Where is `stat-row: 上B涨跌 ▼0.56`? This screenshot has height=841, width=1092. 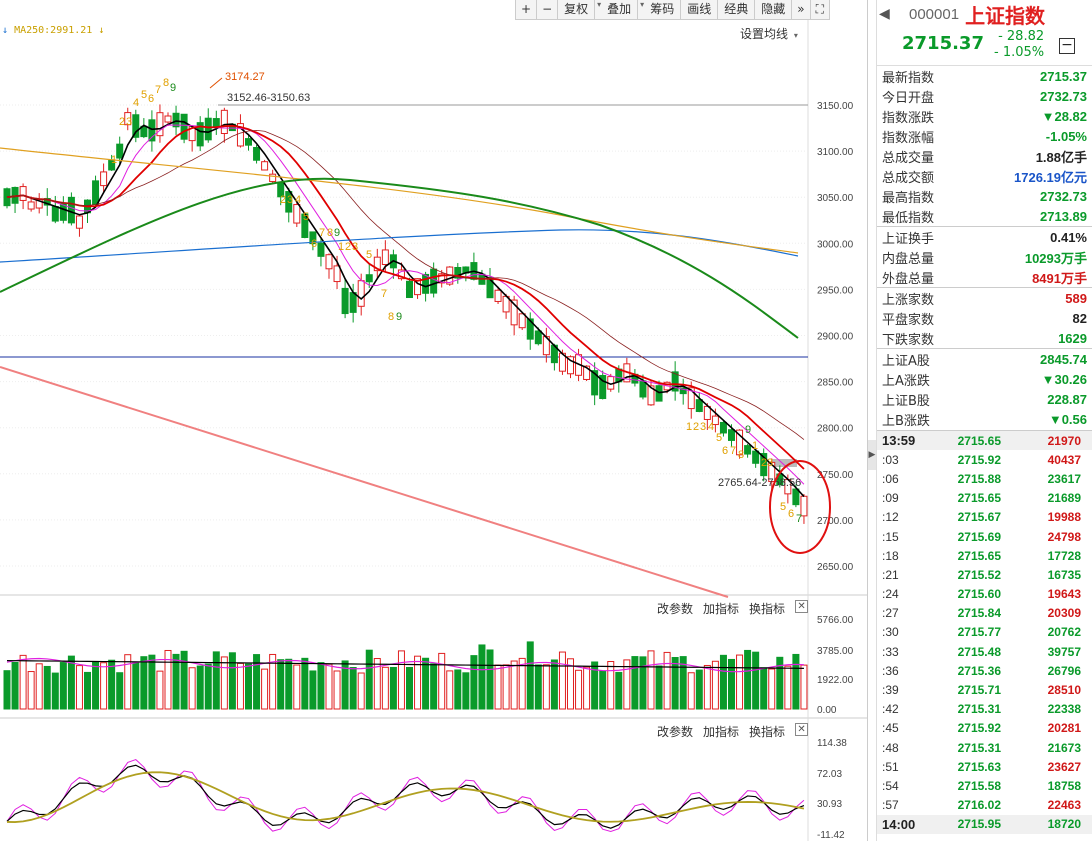
stat-row: 上B涨跌 ▼0.56 is located at coordinates (984, 419).